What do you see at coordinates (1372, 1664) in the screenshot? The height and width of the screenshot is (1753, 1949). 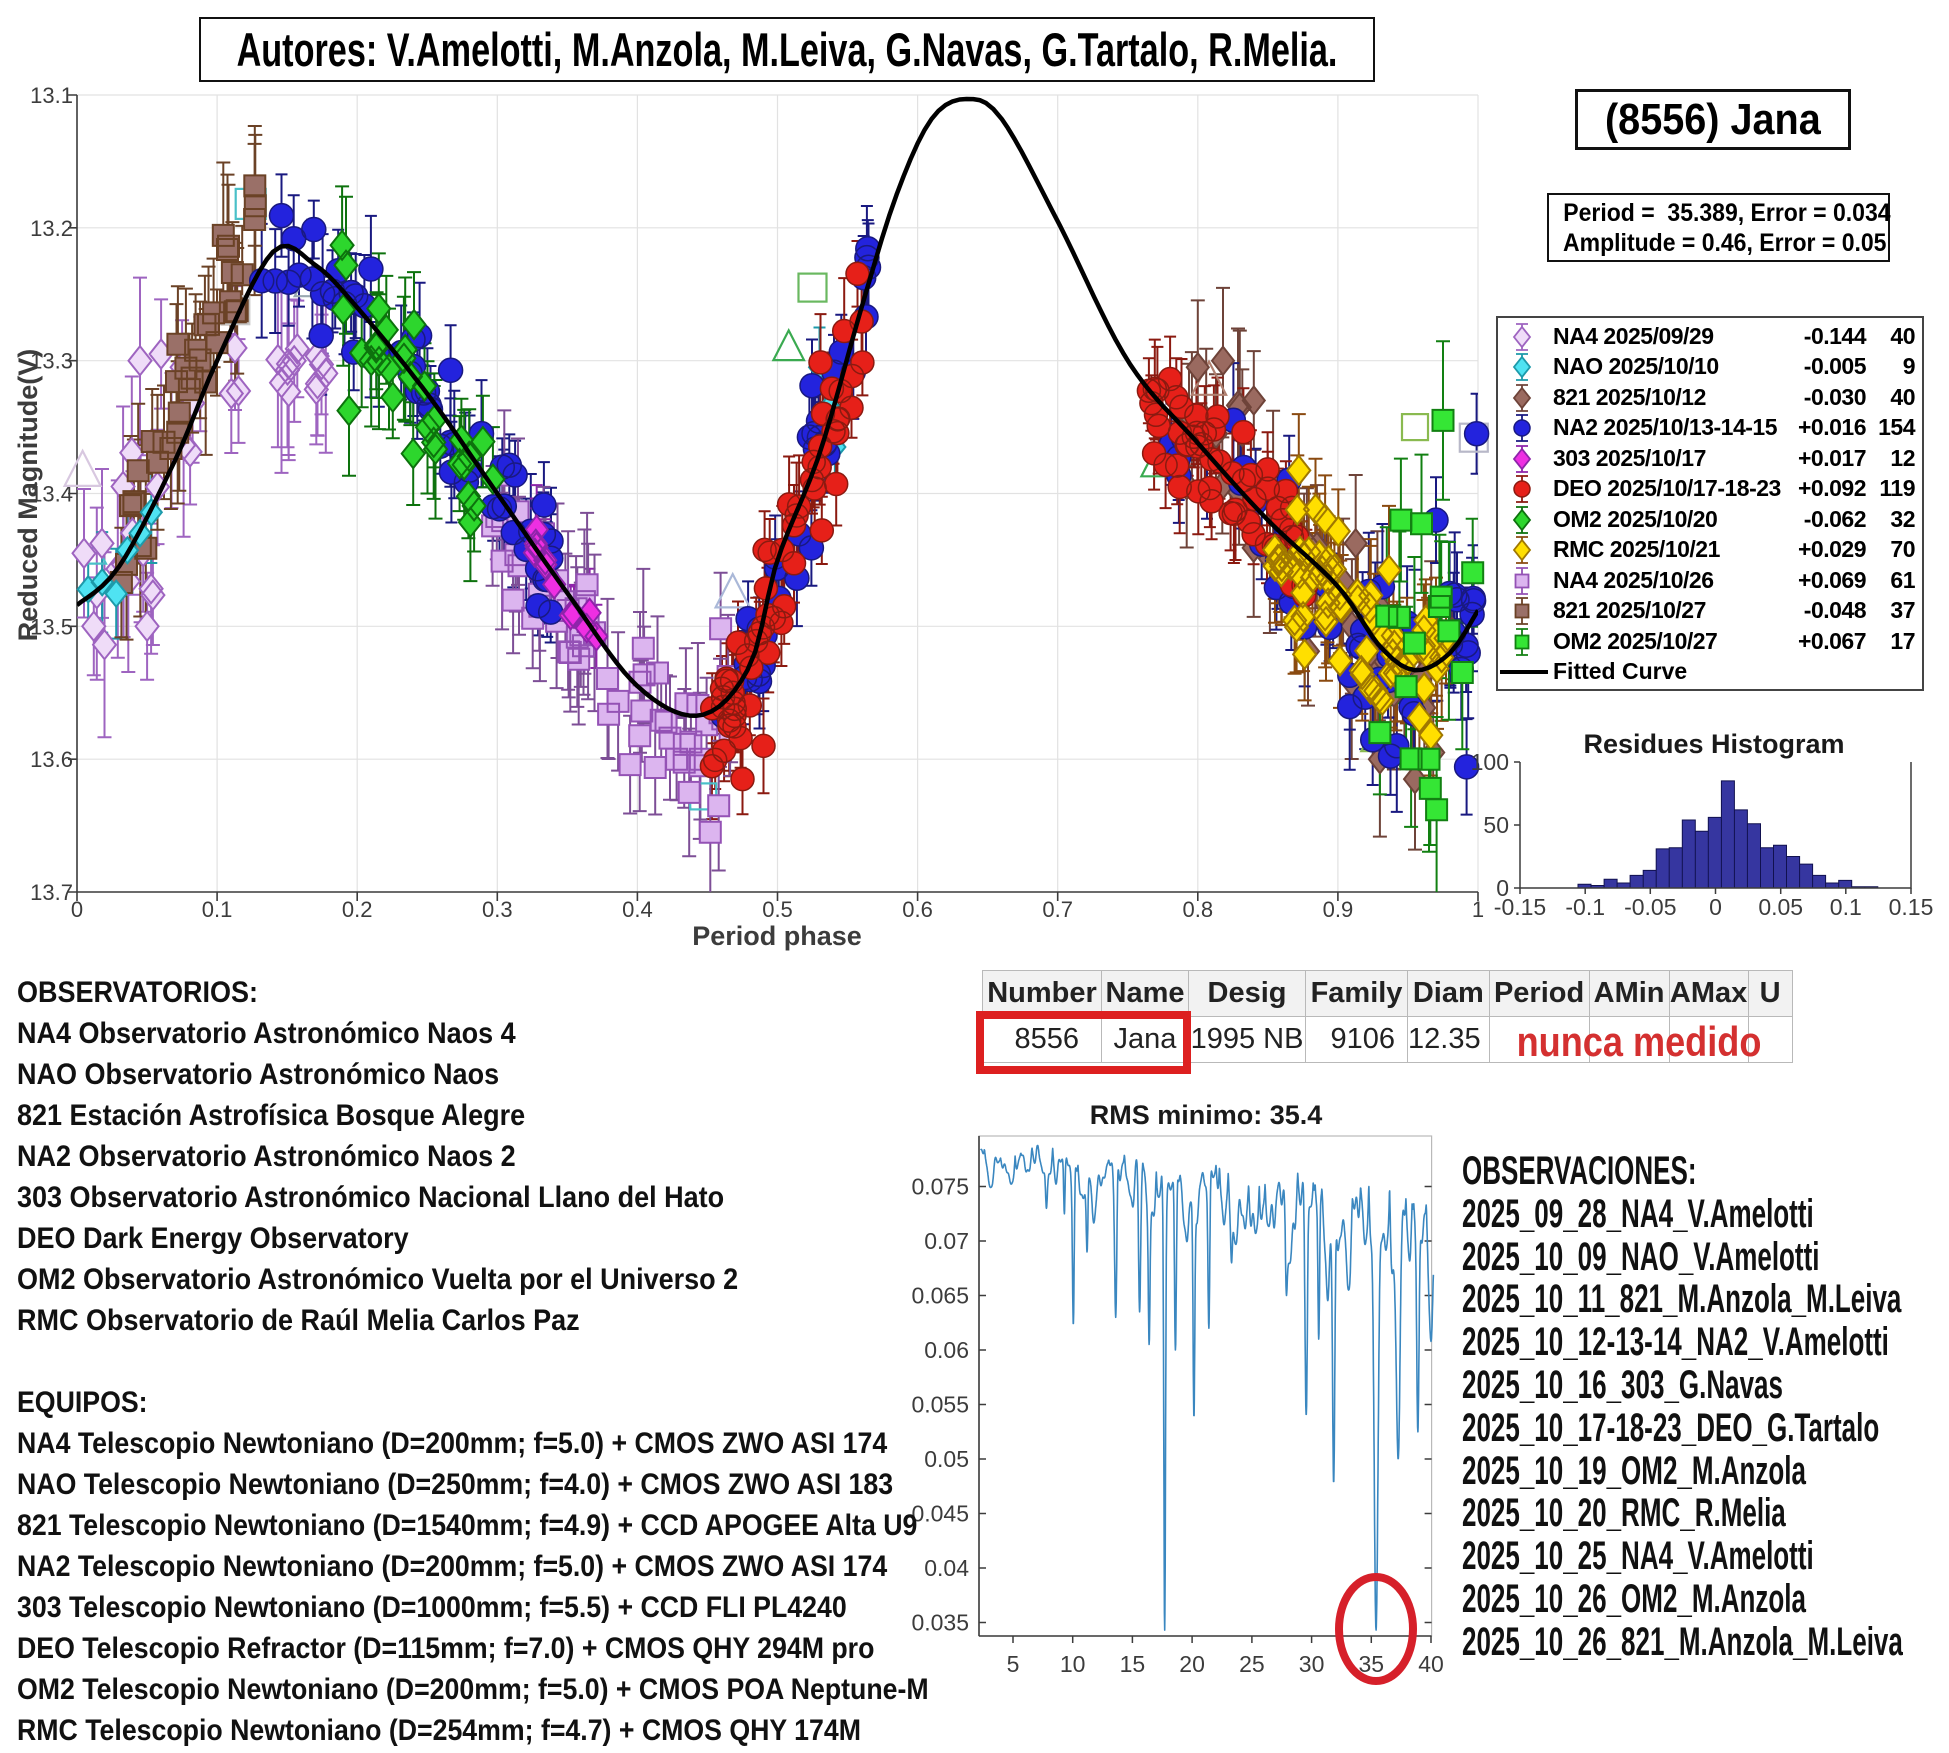 I see `svg-text: 35` at bounding box center [1372, 1664].